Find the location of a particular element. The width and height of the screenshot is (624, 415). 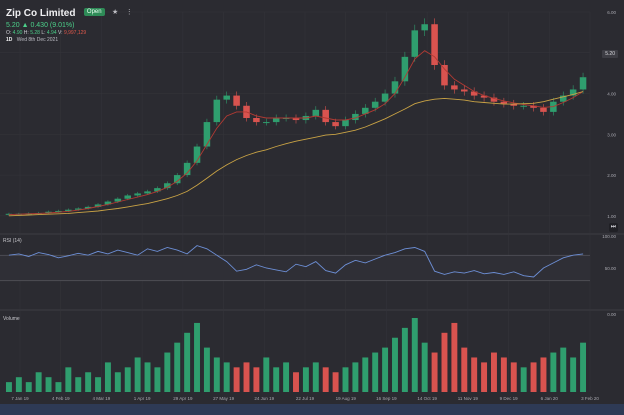

more-options-icon: ⋮ is located at coordinates (129, 12).